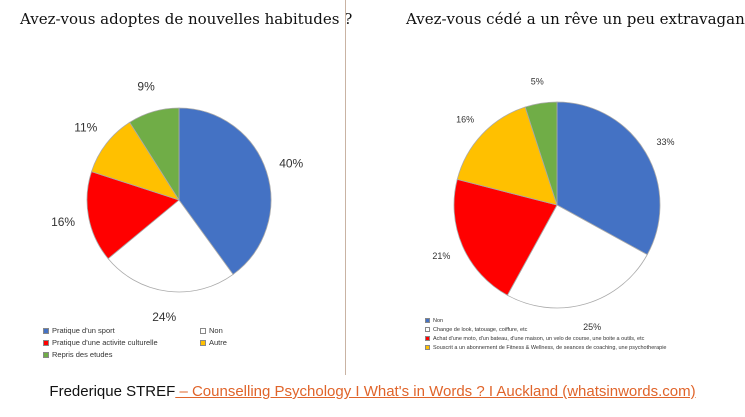  What do you see at coordinates (82, 354) in the screenshot?
I see `legend-label: Repris des etudes` at bounding box center [82, 354].